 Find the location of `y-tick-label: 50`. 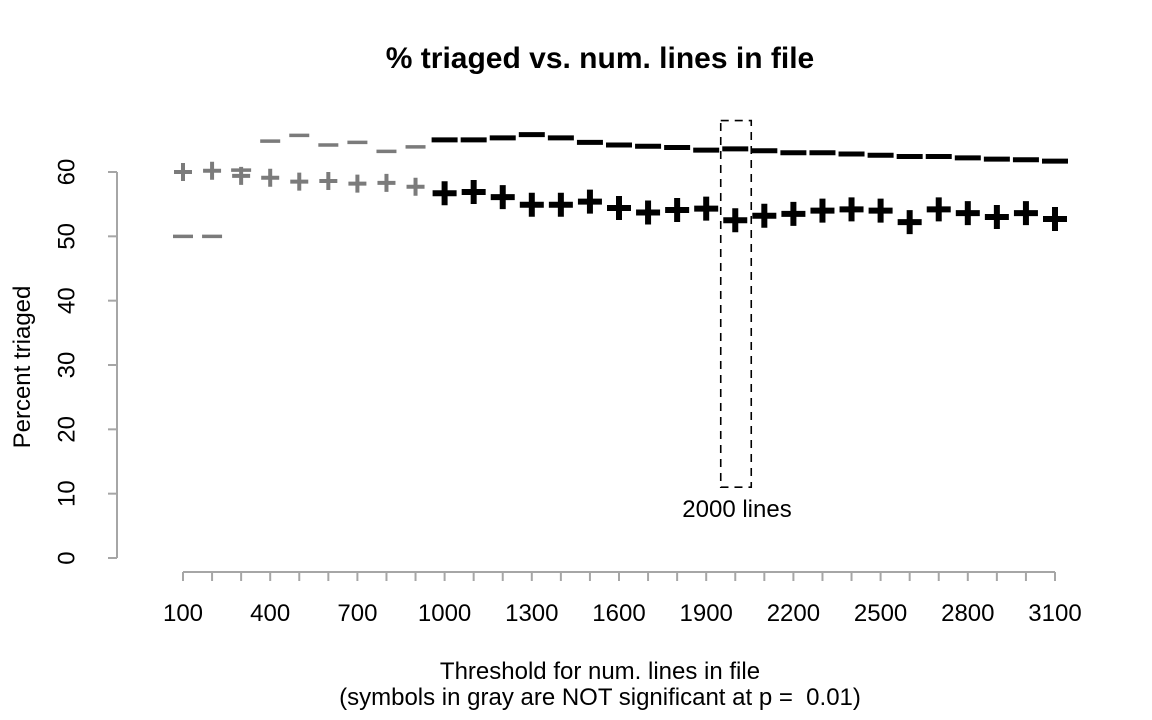

y-tick-label: 50 is located at coordinates (67, 236).